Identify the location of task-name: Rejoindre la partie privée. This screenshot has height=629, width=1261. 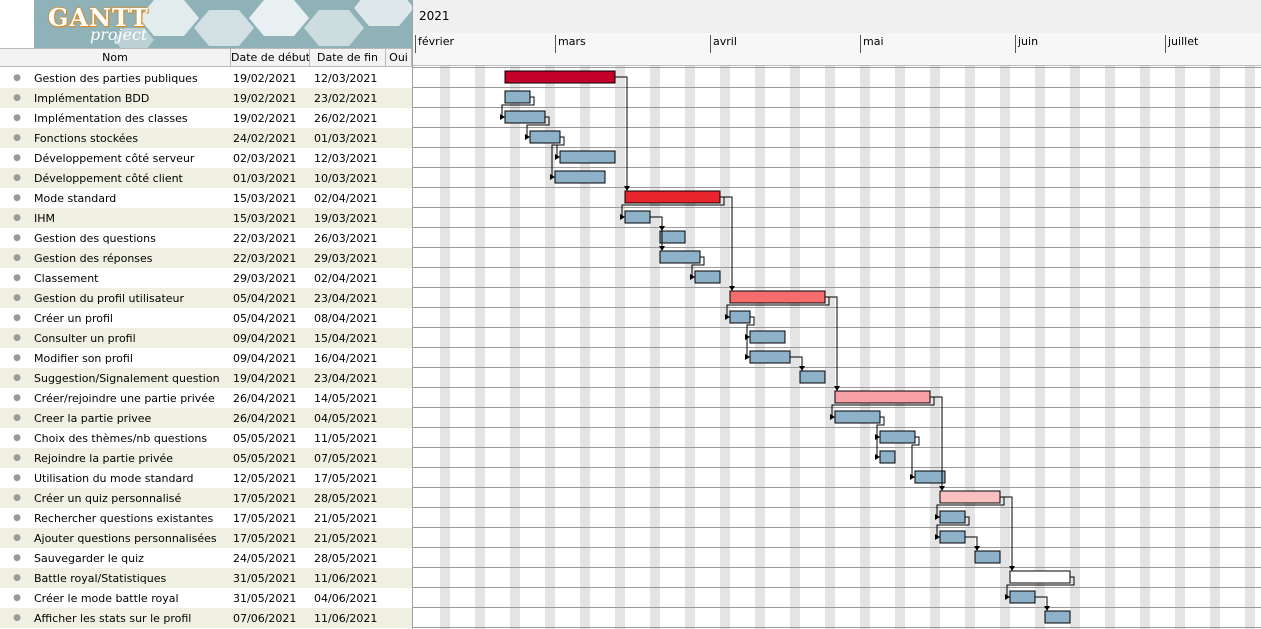
(104, 458).